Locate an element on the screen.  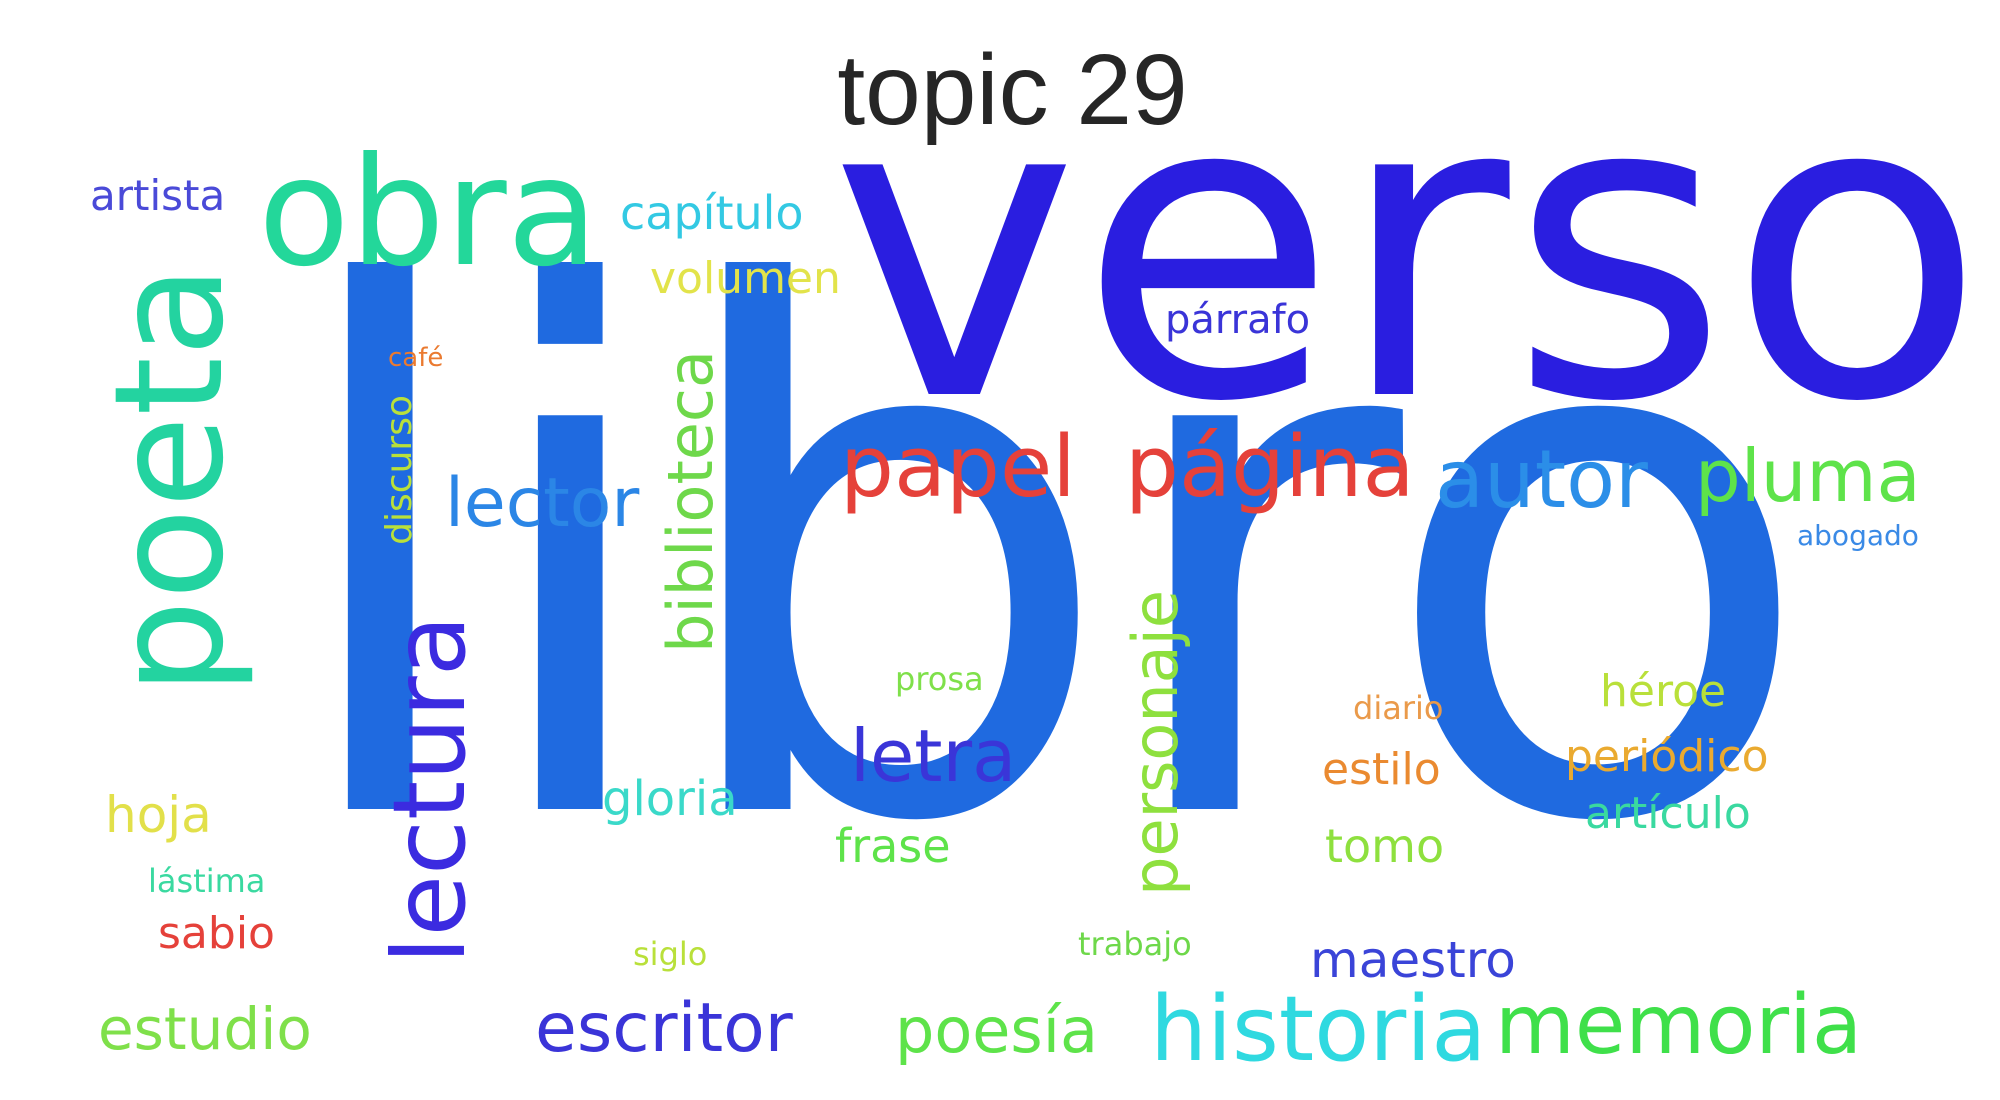
word-abogado: abogado is located at coordinates (1858, 535).